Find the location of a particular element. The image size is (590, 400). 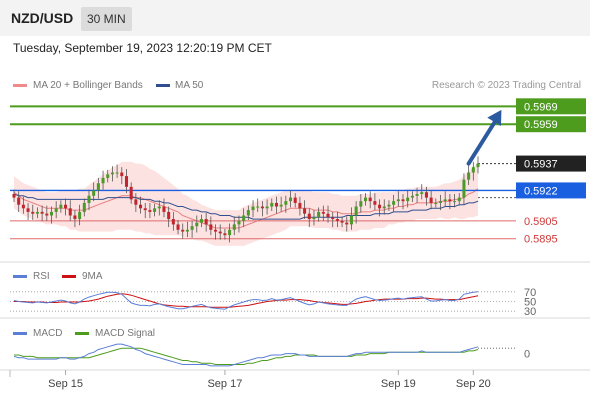

rsi-tick-label-2: 30 is located at coordinates (530, 312).